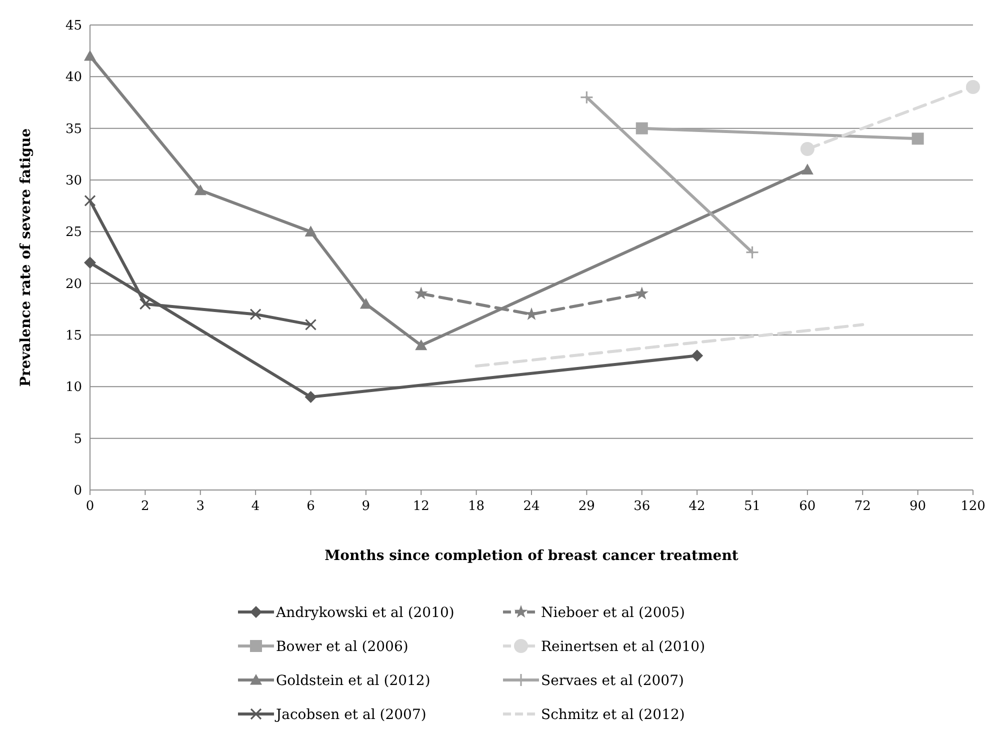 Image resolution: width=993 pixels, height=736 pixels. I want to click on legend-label: Nieboer et al (2005), so click(613, 612).